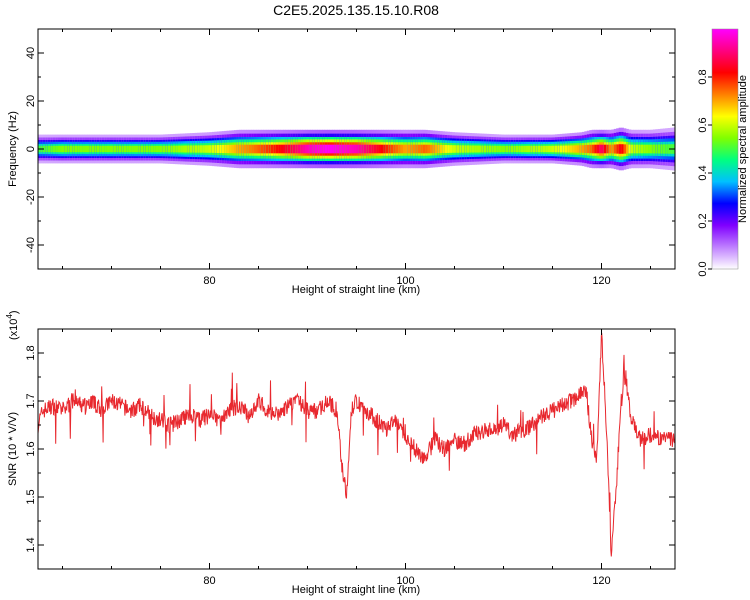 The height and width of the screenshot is (600, 750). What do you see at coordinates (703, 124) in the screenshot?
I see `colorbar-tick-label: 0.6` at bounding box center [703, 124].